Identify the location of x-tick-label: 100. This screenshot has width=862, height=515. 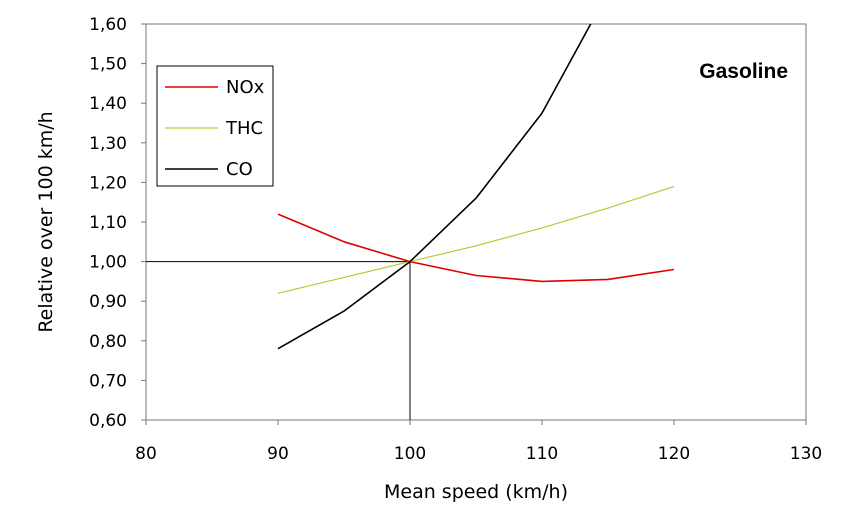
(410, 454).